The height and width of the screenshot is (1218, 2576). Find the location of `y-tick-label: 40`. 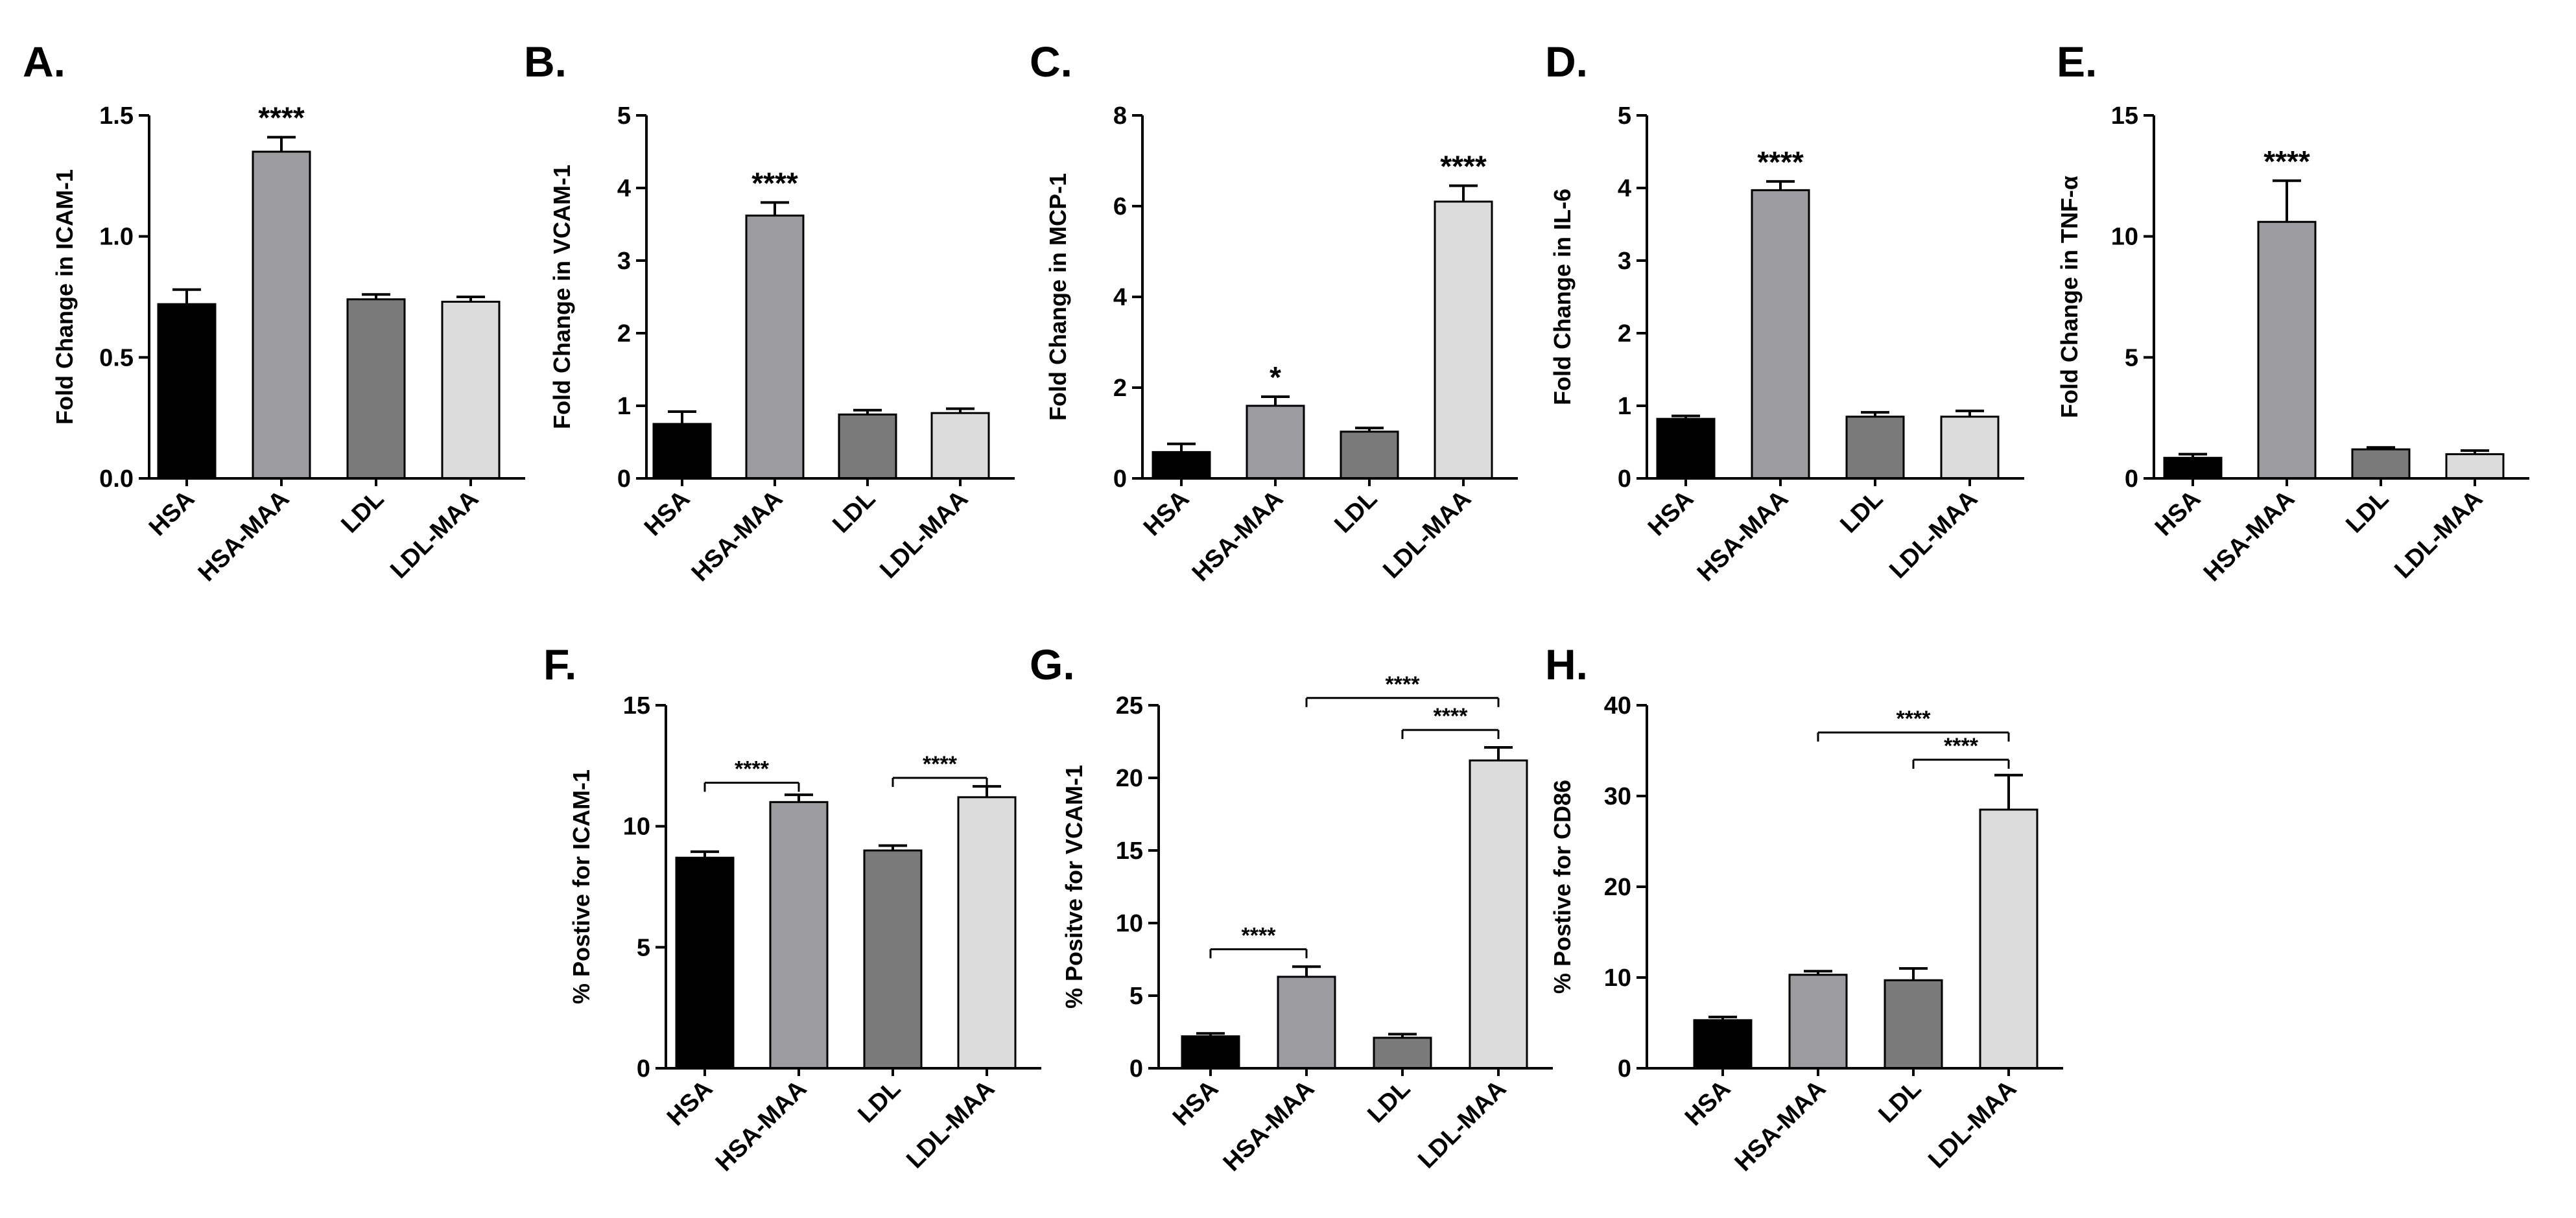

y-tick-label: 40 is located at coordinates (1618, 706).